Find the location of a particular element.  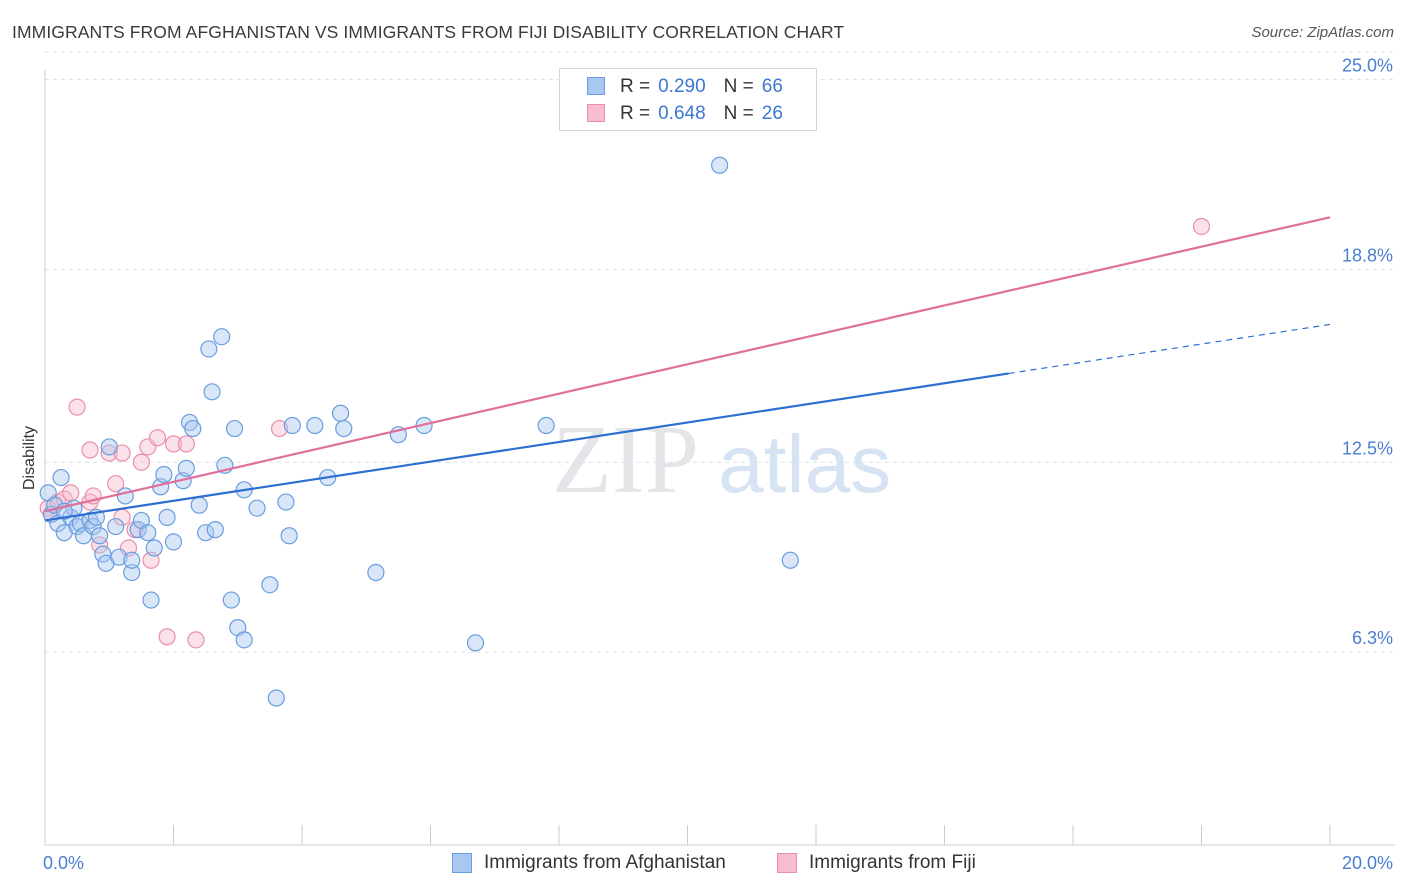

stats-legend: R = 0.290 N = 66 R = 0.648 N = 26 is located at coordinates (688, 99).